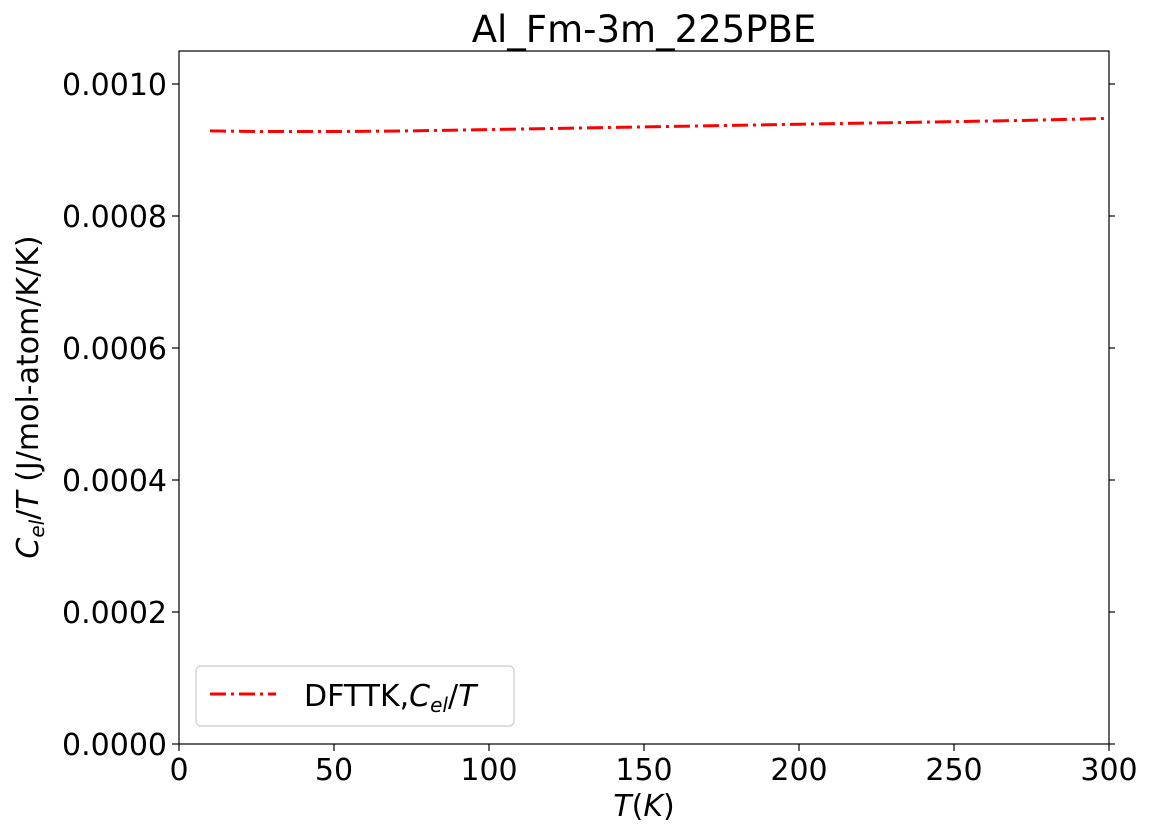 This screenshot has width=1151, height=836. Describe the element at coordinates (114, 349) in the screenshot. I see `y-tick-label: 0.0006` at that location.